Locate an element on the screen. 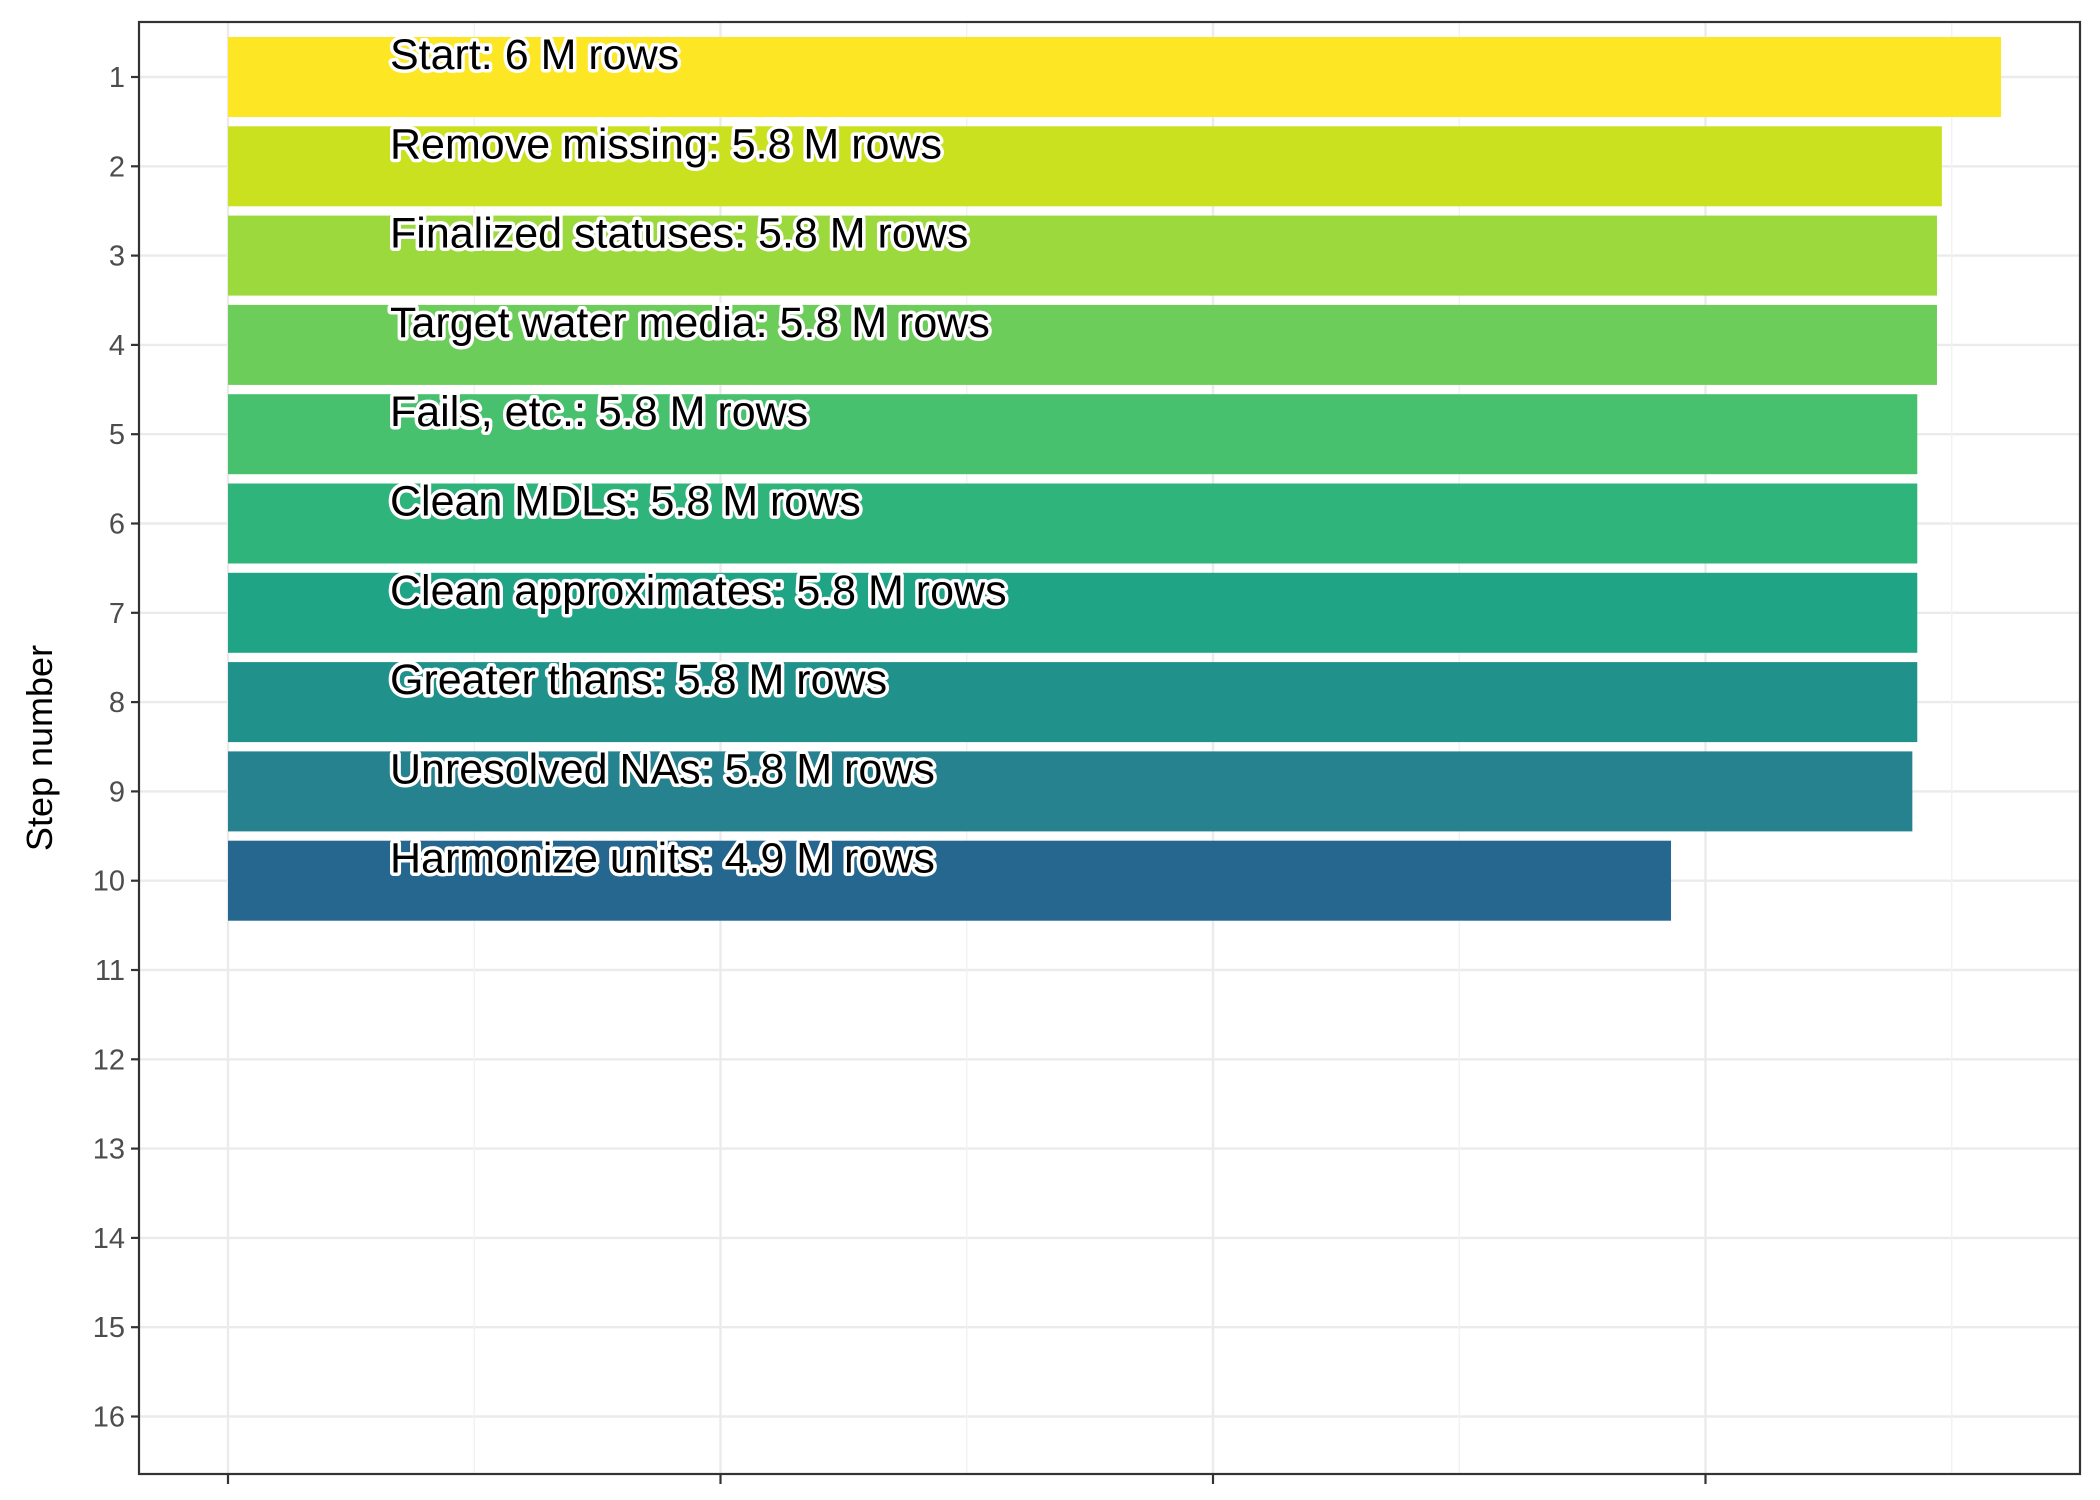 This screenshot has height=1500, width=2100. y-tick-label: 1 is located at coordinates (117, 78).